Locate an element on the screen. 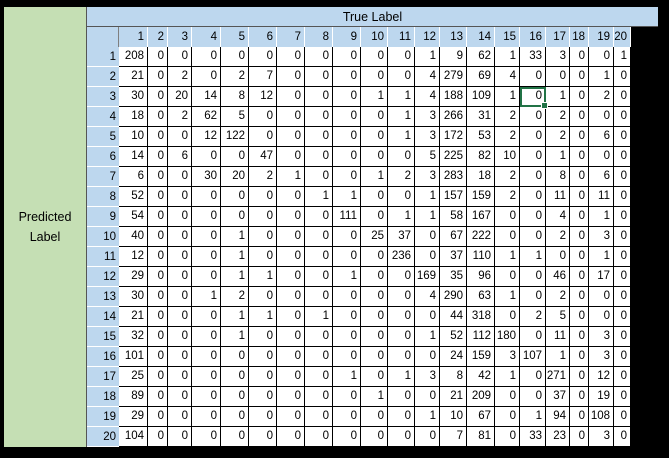 This screenshot has height=458, width=669. matrix-cell: 112 is located at coordinates (481, 337).